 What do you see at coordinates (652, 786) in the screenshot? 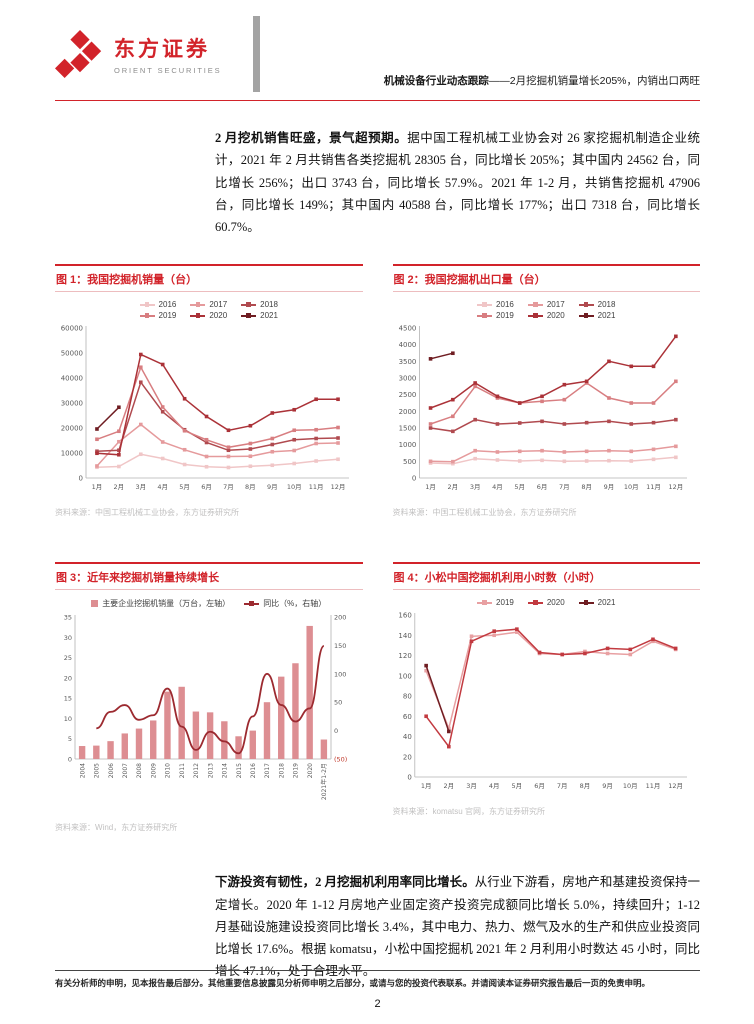
I see `svg-text: 11月` at bounding box center [652, 786].